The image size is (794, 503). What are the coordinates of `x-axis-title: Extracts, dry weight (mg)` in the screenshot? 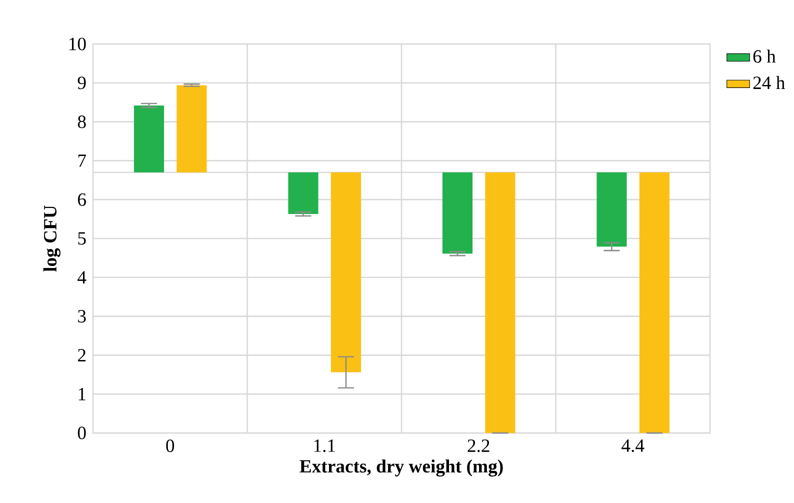 It's located at (401, 468).